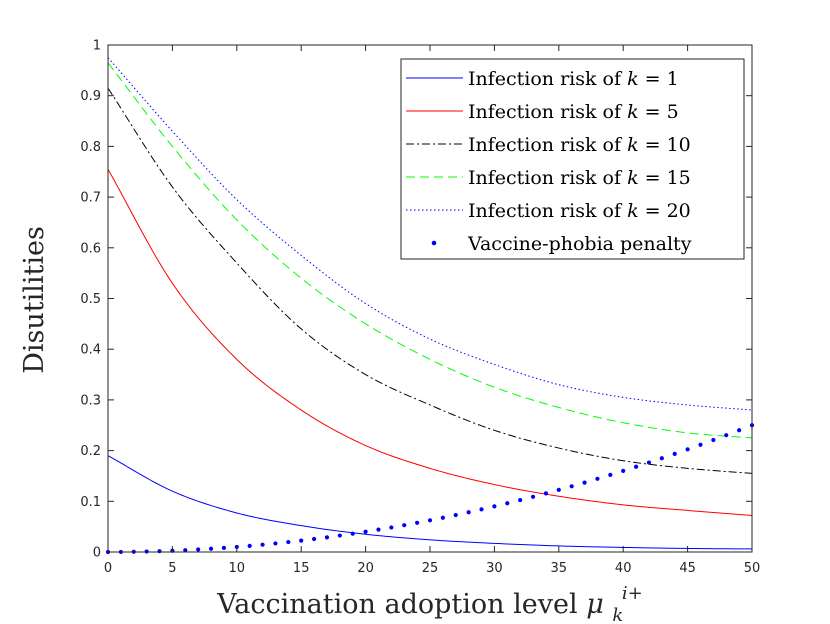 The image size is (830, 624). What do you see at coordinates (659, 112) in the screenshot?
I see `legend-label-eq: = 5` at bounding box center [659, 112].